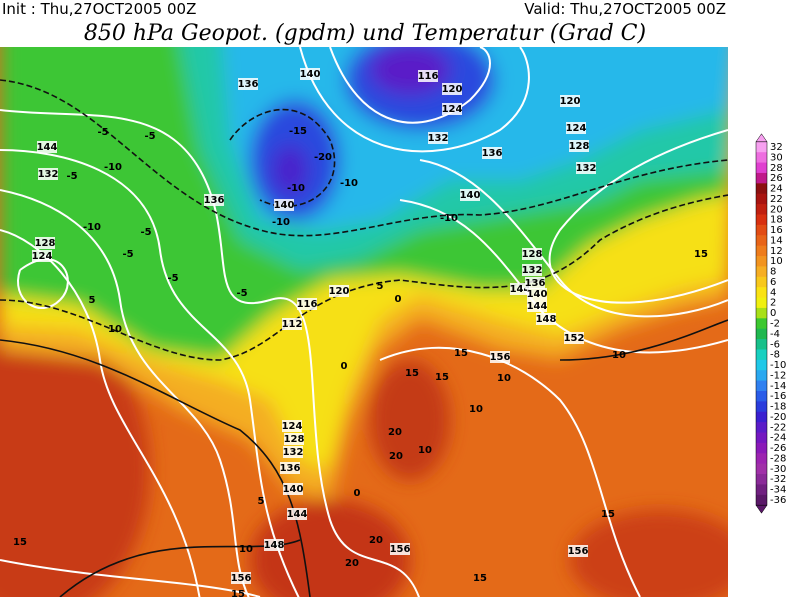 The image size is (790, 605). What do you see at coordinates (776, 251) in the screenshot?
I see `colorbar-label: 12` at bounding box center [776, 251].